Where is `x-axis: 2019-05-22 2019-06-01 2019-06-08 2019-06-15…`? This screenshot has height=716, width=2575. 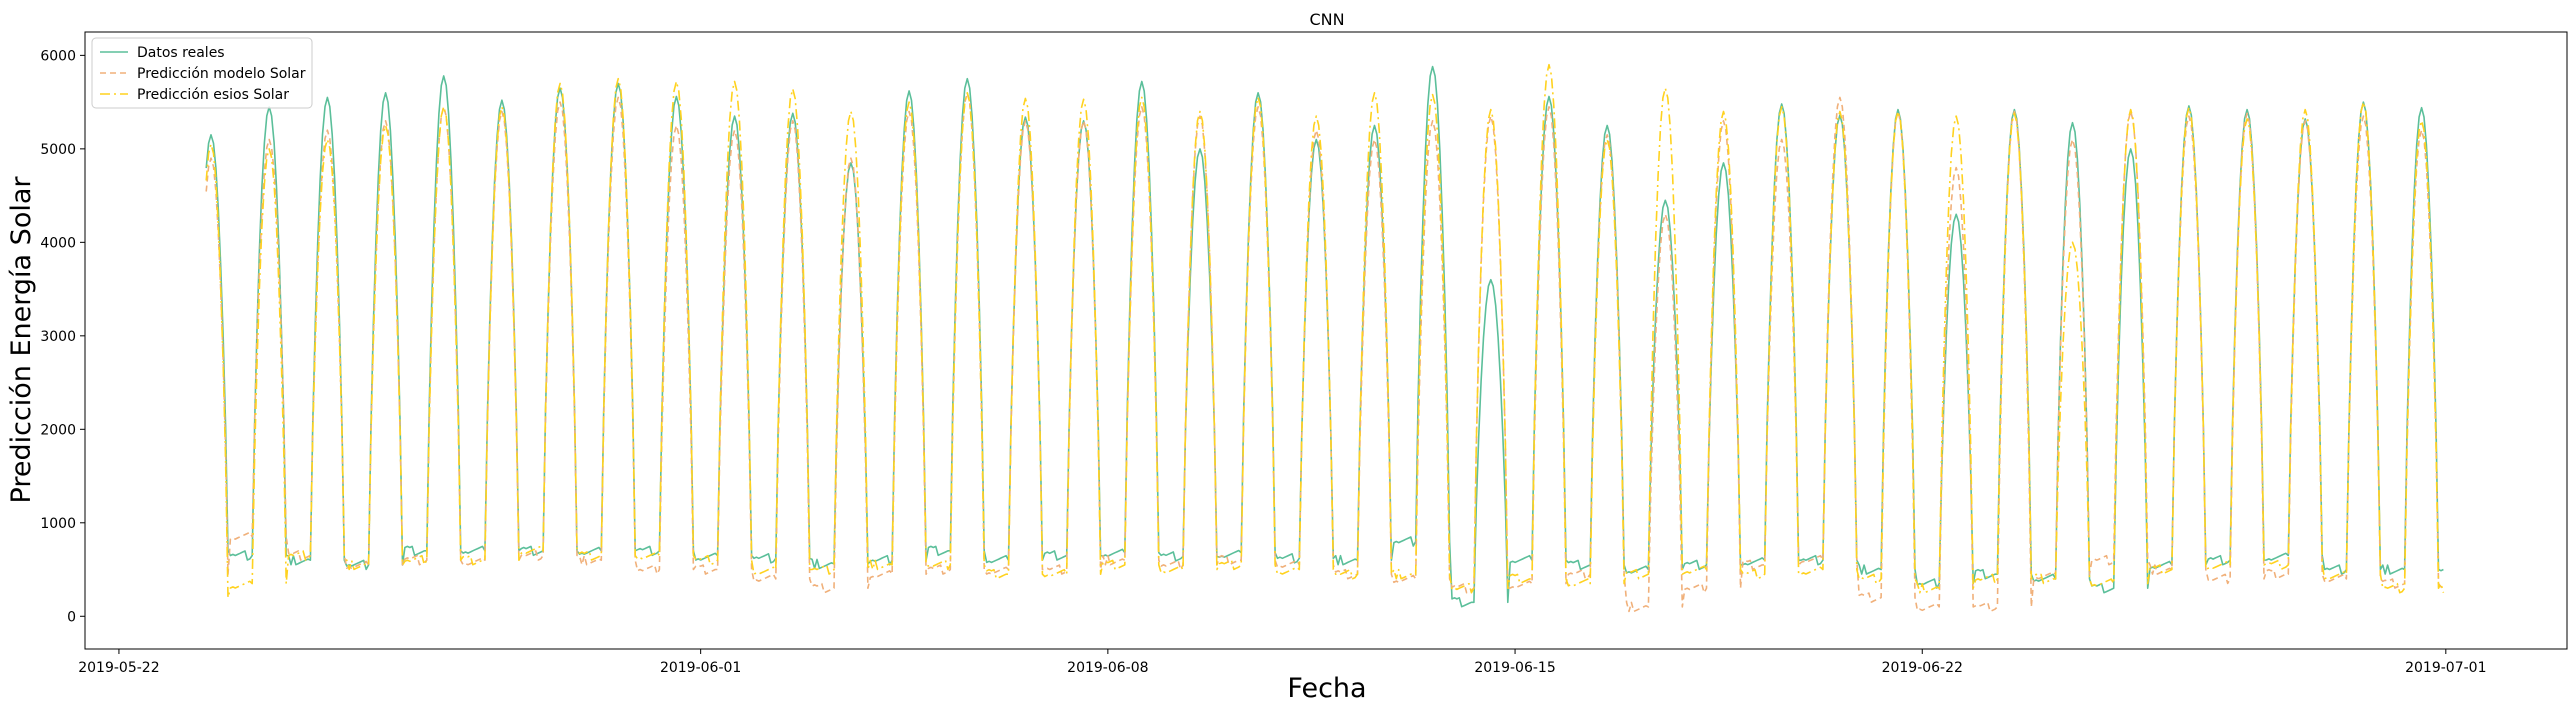 x-axis: 2019-05-22 2019-06-01 2019-06-08 2019-06-15… is located at coordinates (1282, 662).